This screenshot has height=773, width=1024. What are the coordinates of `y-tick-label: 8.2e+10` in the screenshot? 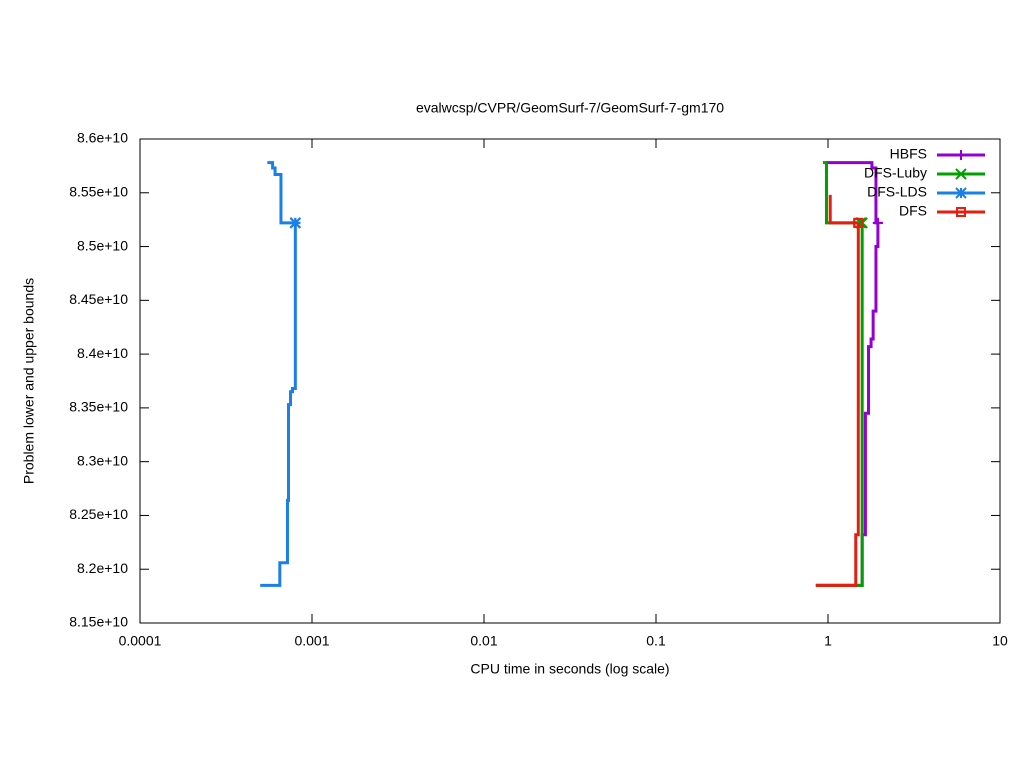 It's located at (102, 568).